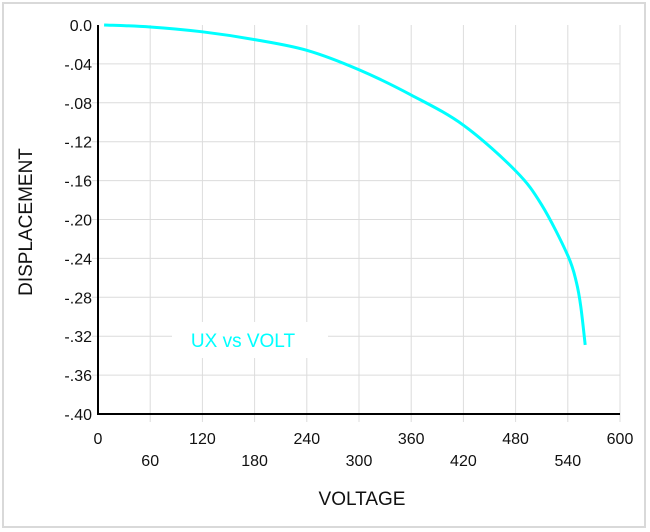 The height and width of the screenshot is (532, 650). Describe the element at coordinates (78, 259) in the screenshot. I see `y-tick-label: -.24` at that location.